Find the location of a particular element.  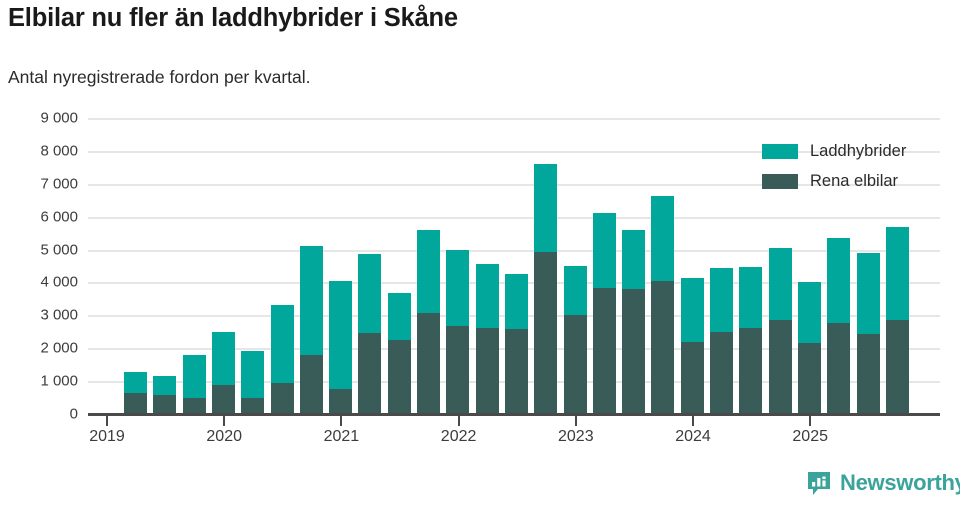

bar-2020-q3 is located at coordinates (311, 330).